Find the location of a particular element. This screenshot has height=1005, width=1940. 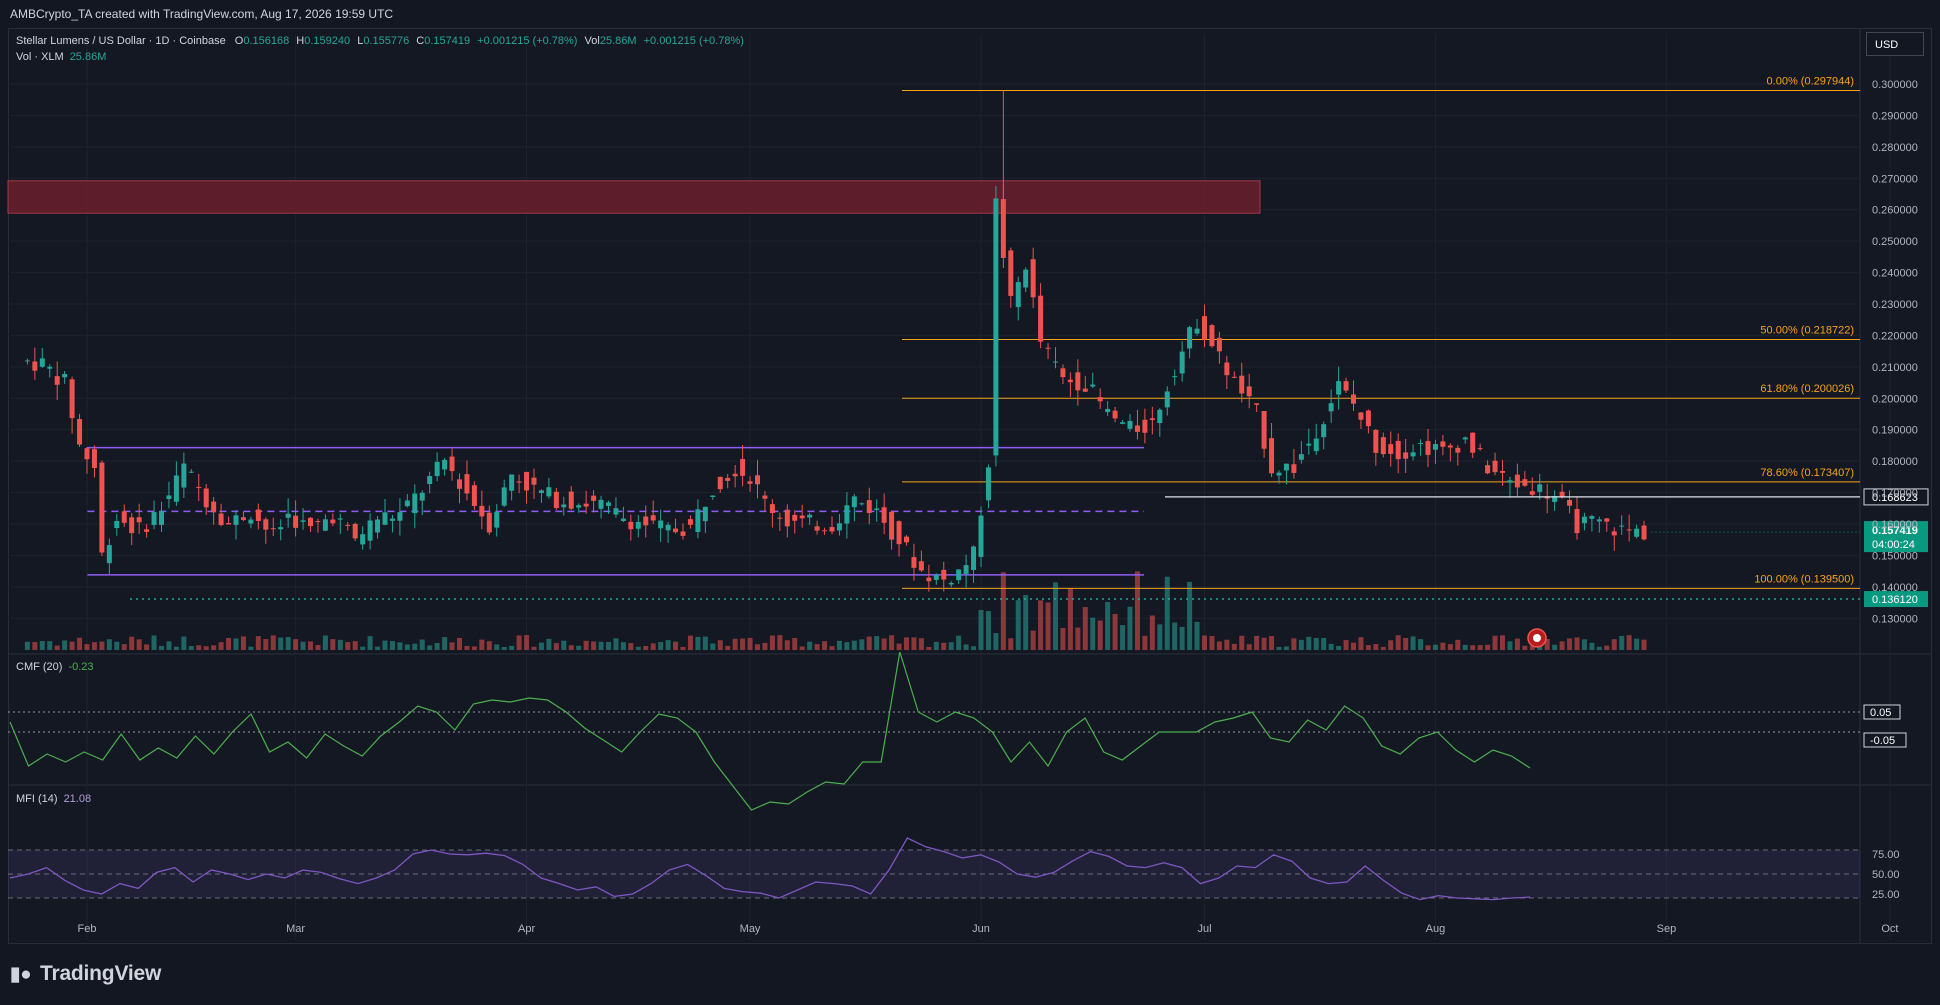

close-value: 0.157419 is located at coordinates (447, 41).